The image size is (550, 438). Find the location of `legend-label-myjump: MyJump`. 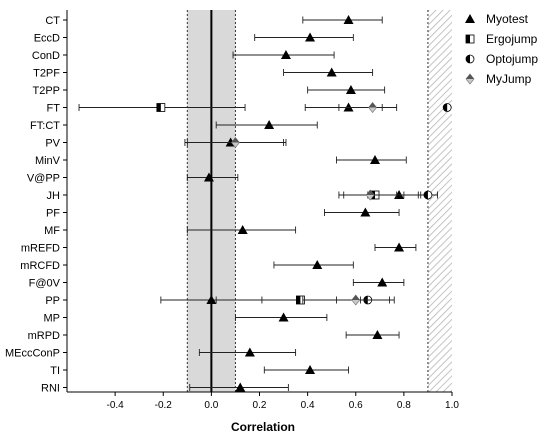

legend-label-myjump: MyJump is located at coordinates (509, 79).